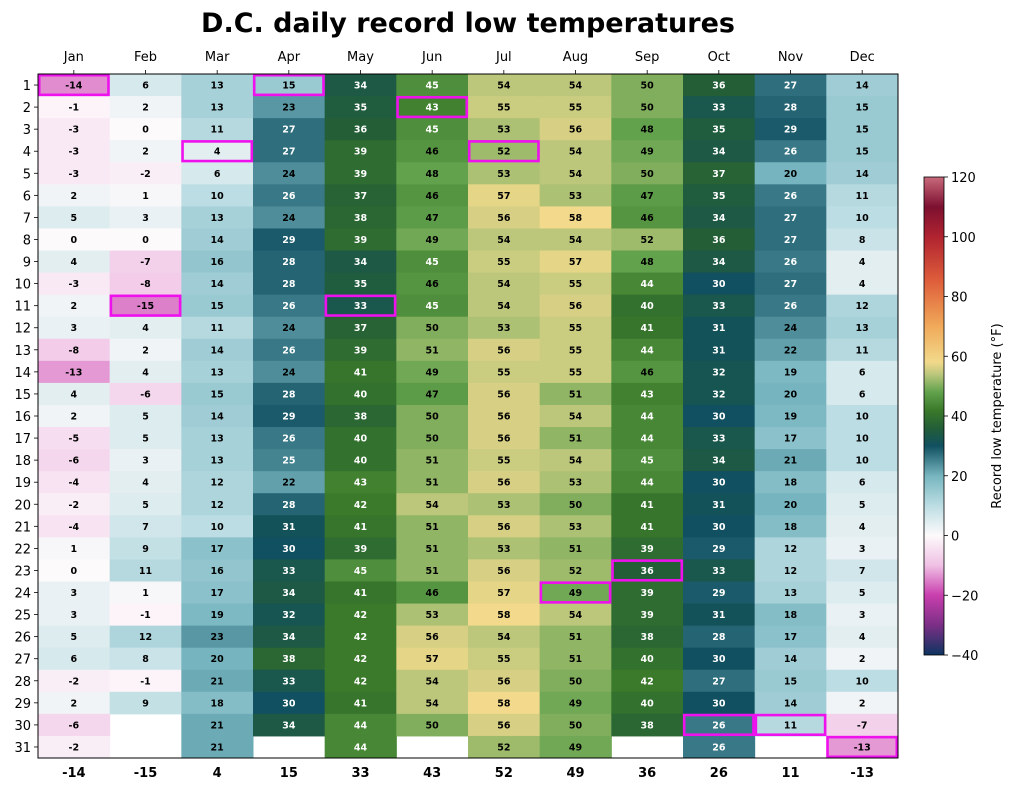 This screenshot has height=791, width=1016. I want to click on month-tick-label: Sep, so click(647, 57).